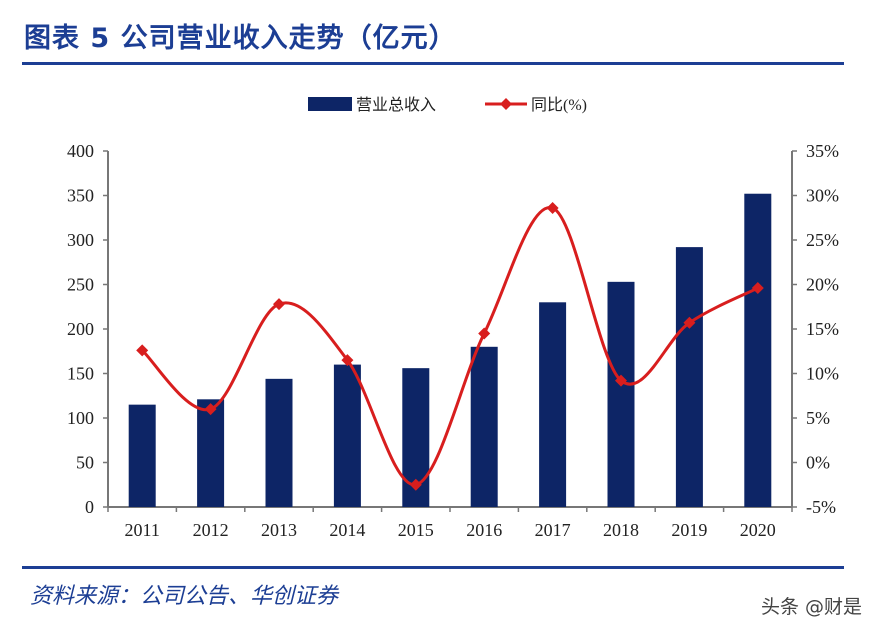 The image size is (880, 634). Describe the element at coordinates (821, 507) in the screenshot. I see `right-tick-label: -5%` at that location.